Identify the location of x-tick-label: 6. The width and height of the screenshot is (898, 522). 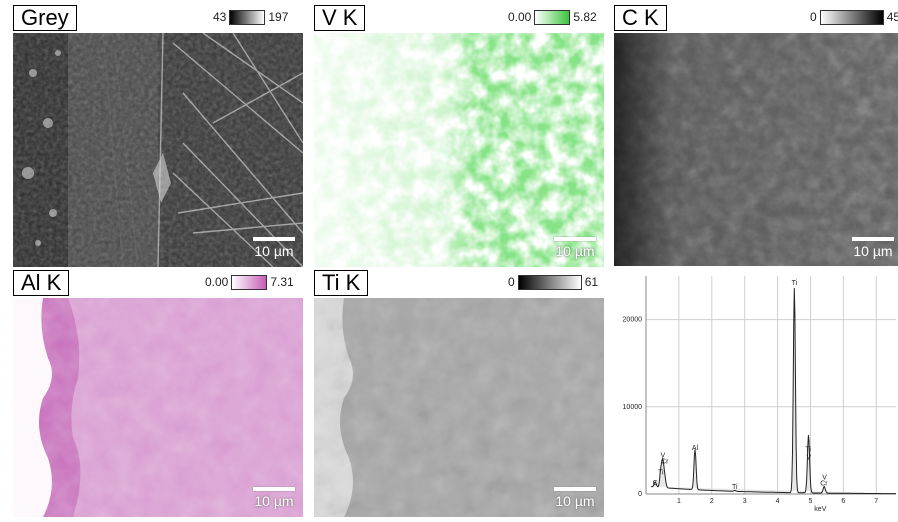
(843, 501).